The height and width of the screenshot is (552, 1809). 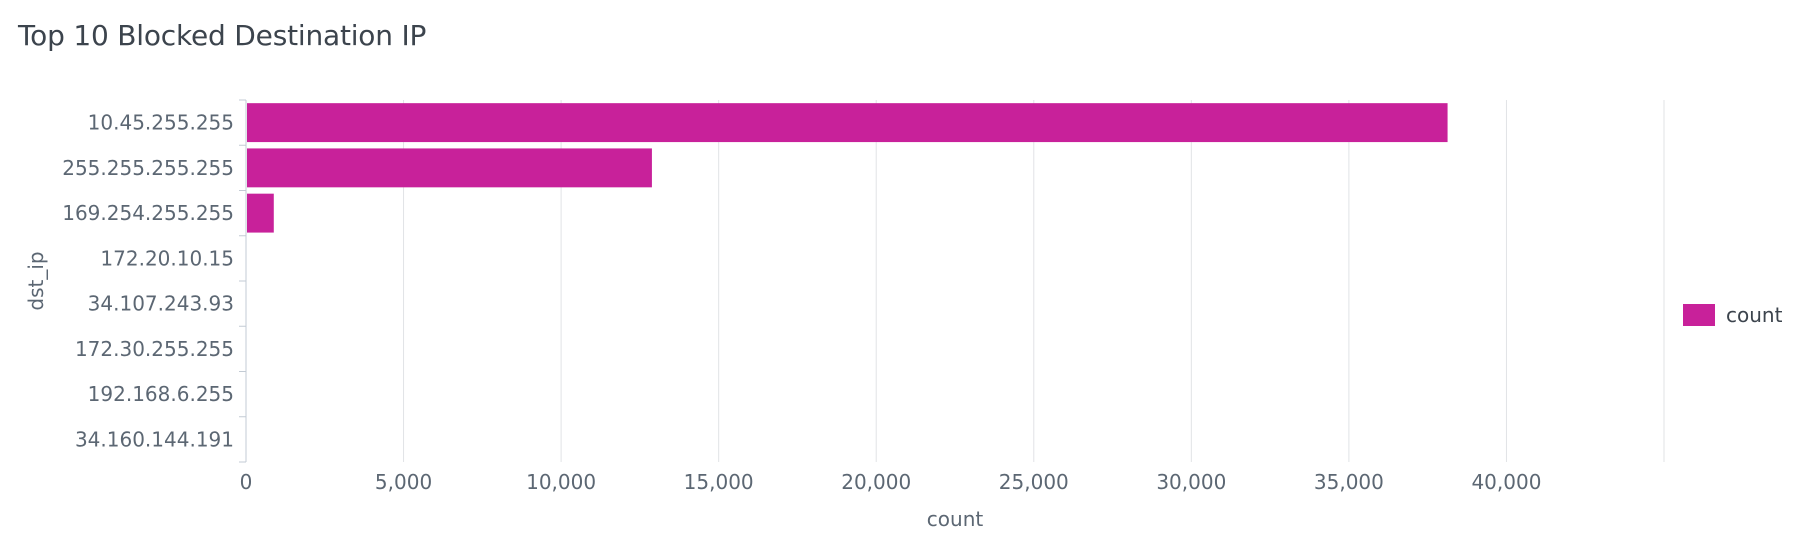 I want to click on x-axis-title: count, so click(x=955, y=519).